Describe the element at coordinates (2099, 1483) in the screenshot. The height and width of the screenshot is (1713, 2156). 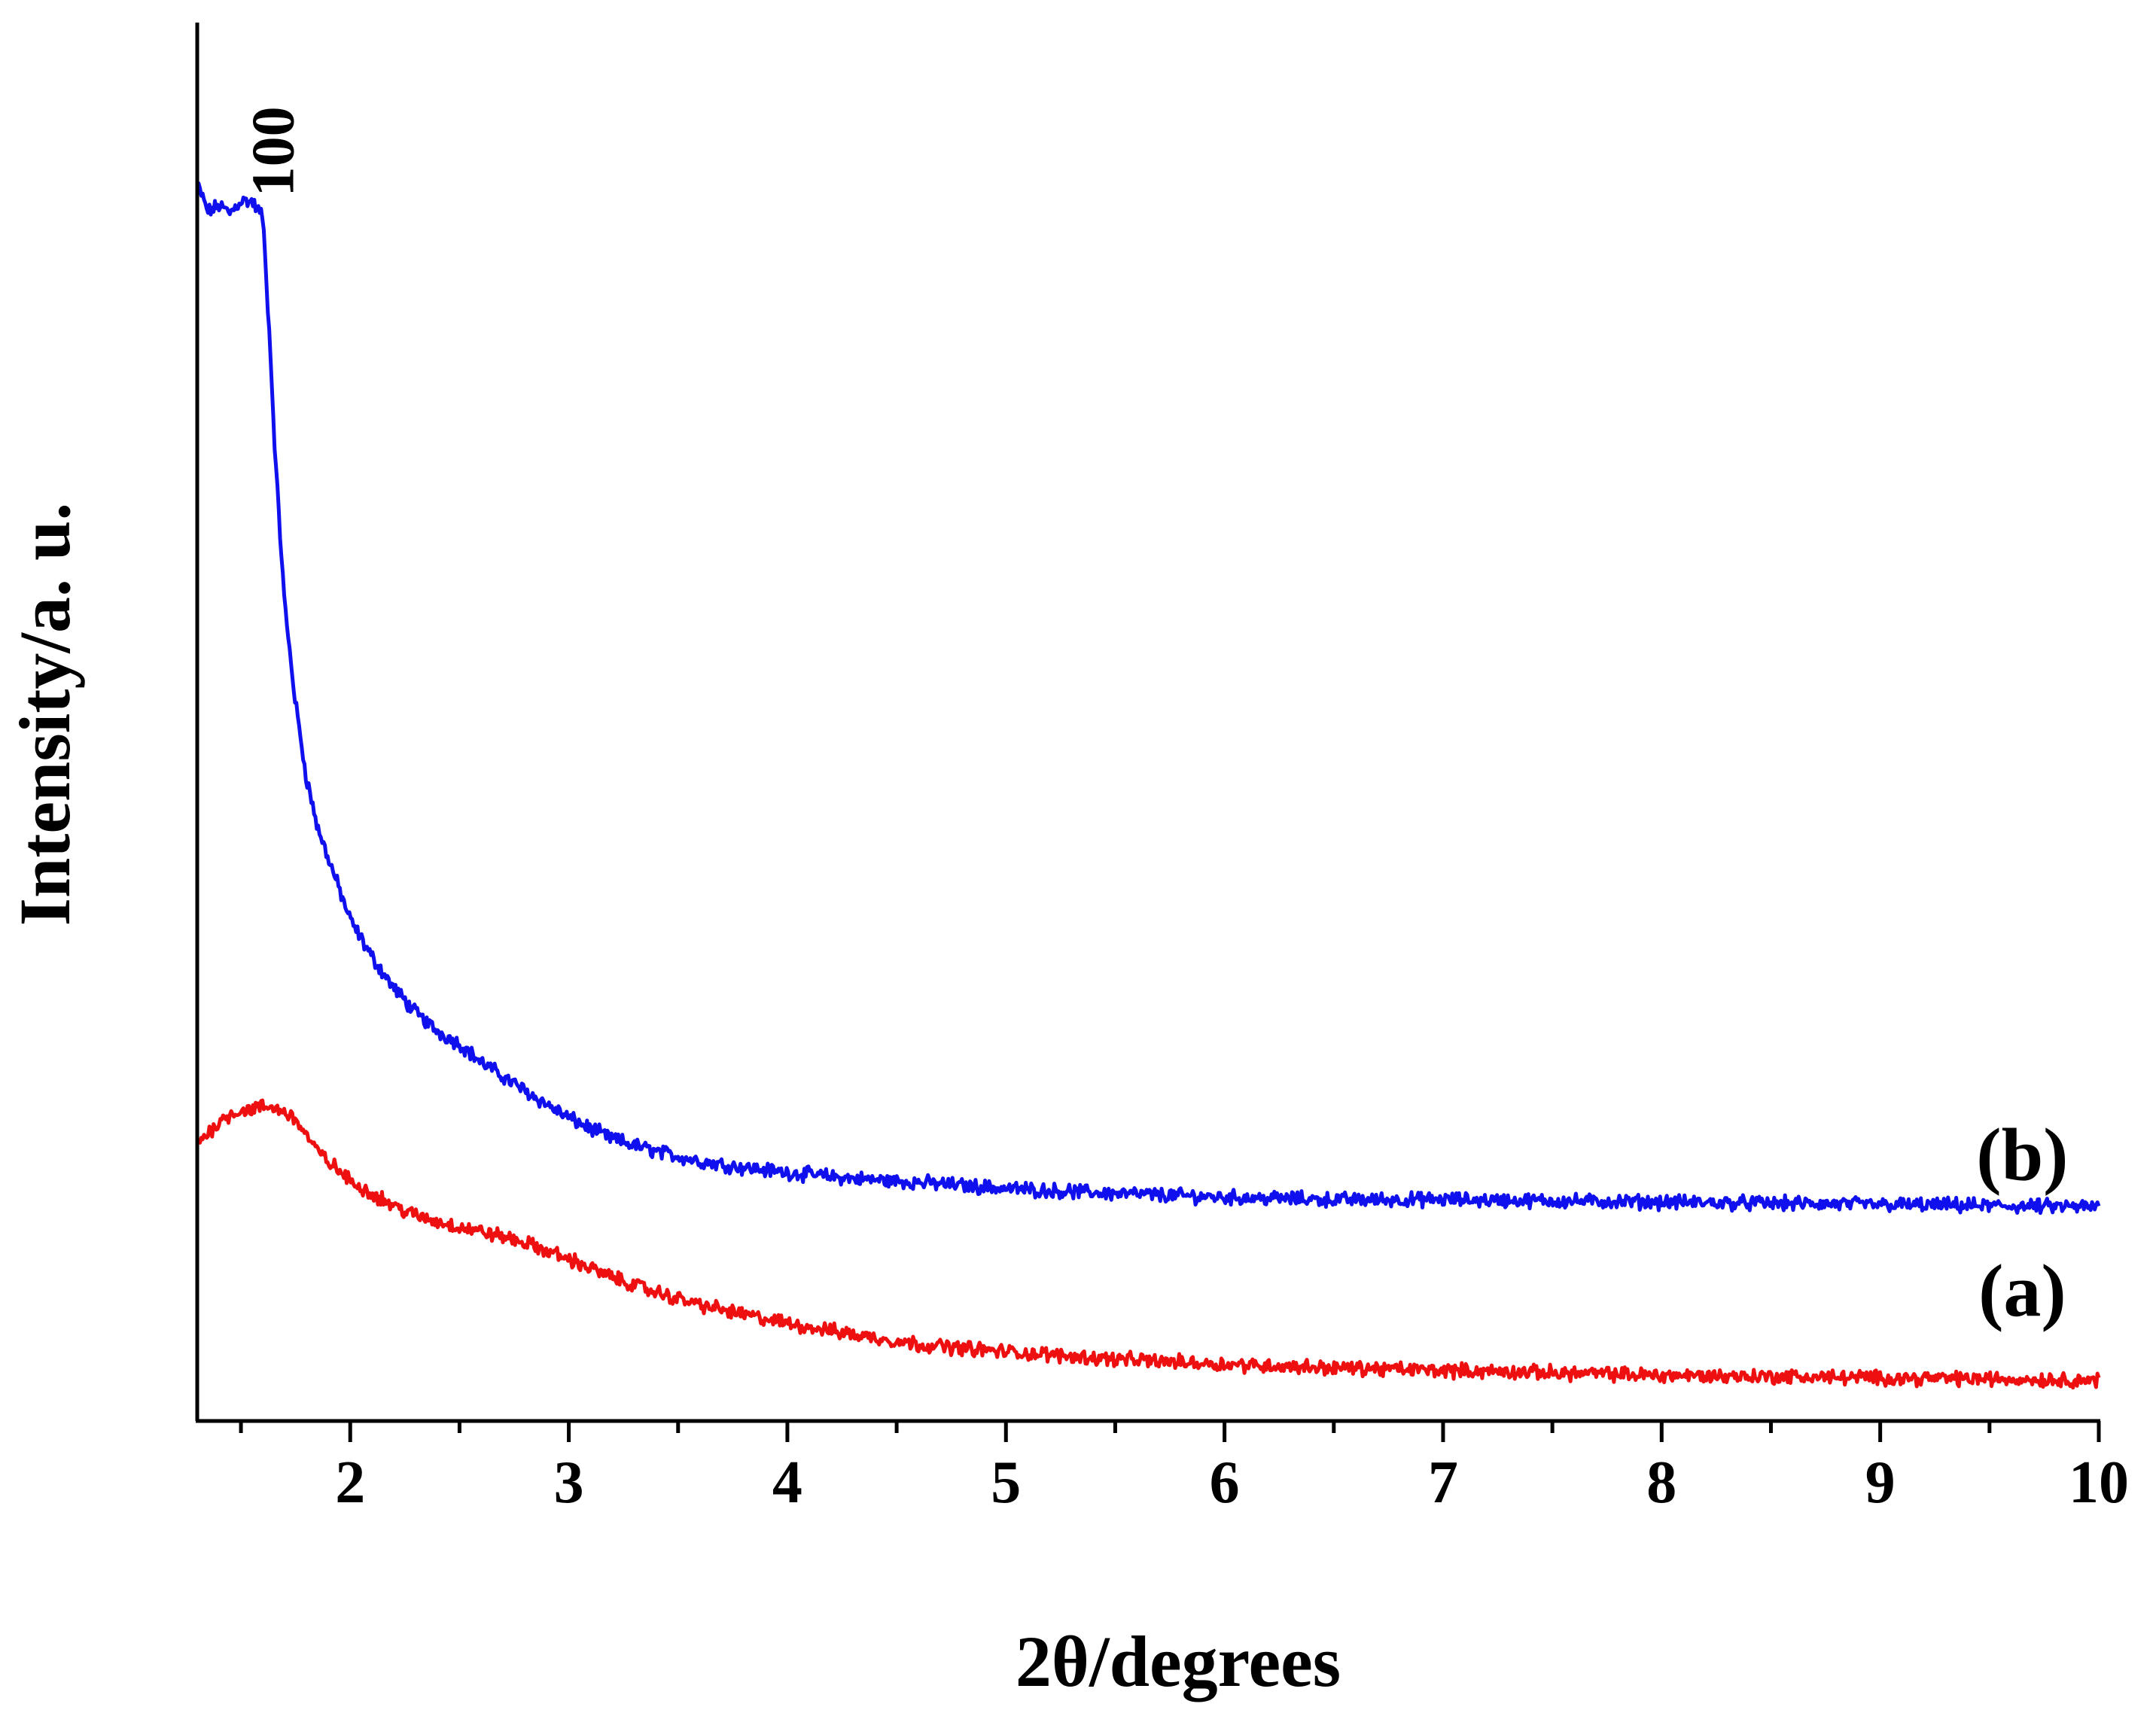
I see `x-tick-label: 10` at that location.